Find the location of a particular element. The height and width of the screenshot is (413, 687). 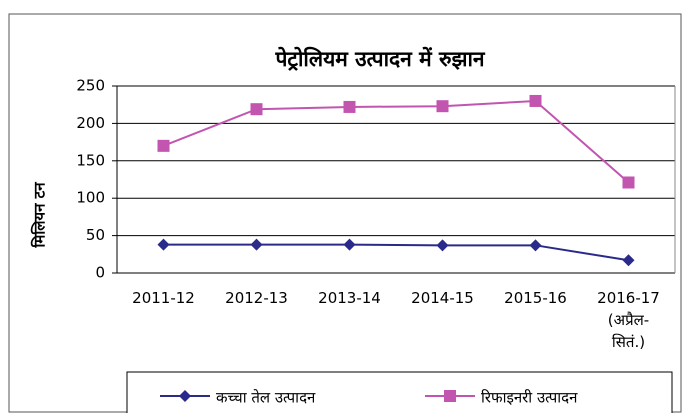

y-tick-label: 50 is located at coordinates (95, 235).